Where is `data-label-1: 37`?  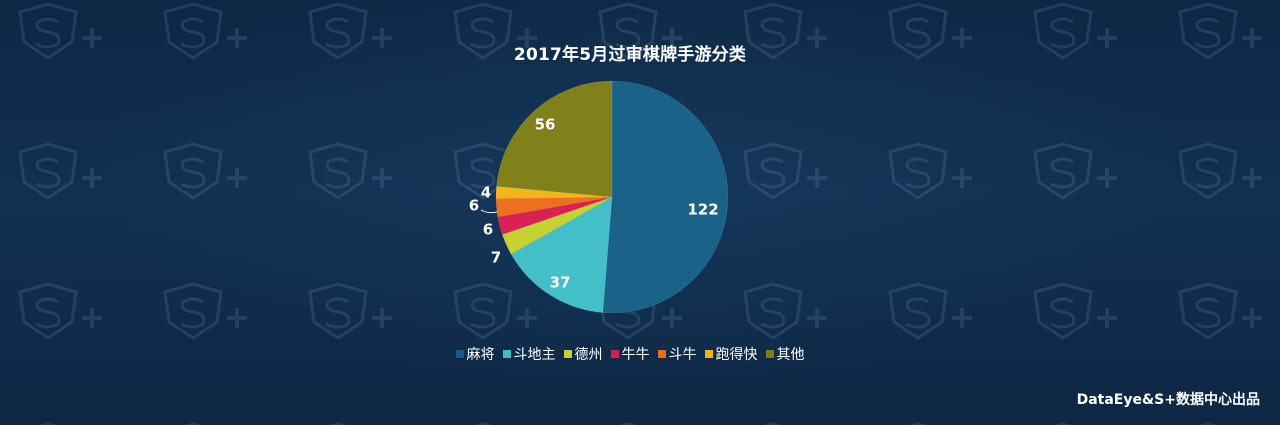 data-label-1: 37 is located at coordinates (560, 283).